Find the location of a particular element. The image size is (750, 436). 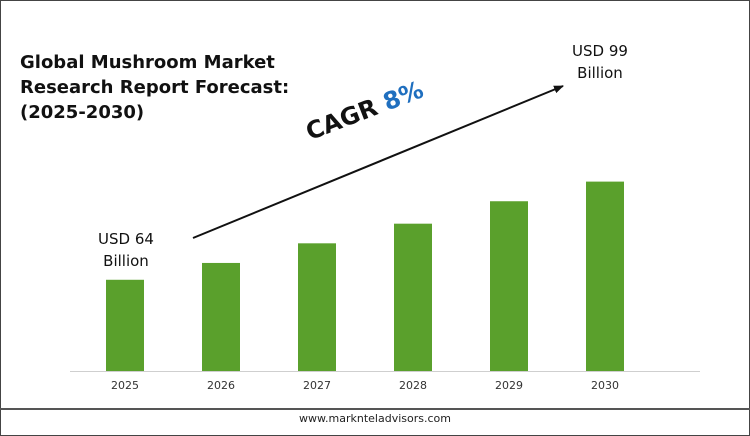

start-value-line-1: USD 64 is located at coordinates (126, 239).